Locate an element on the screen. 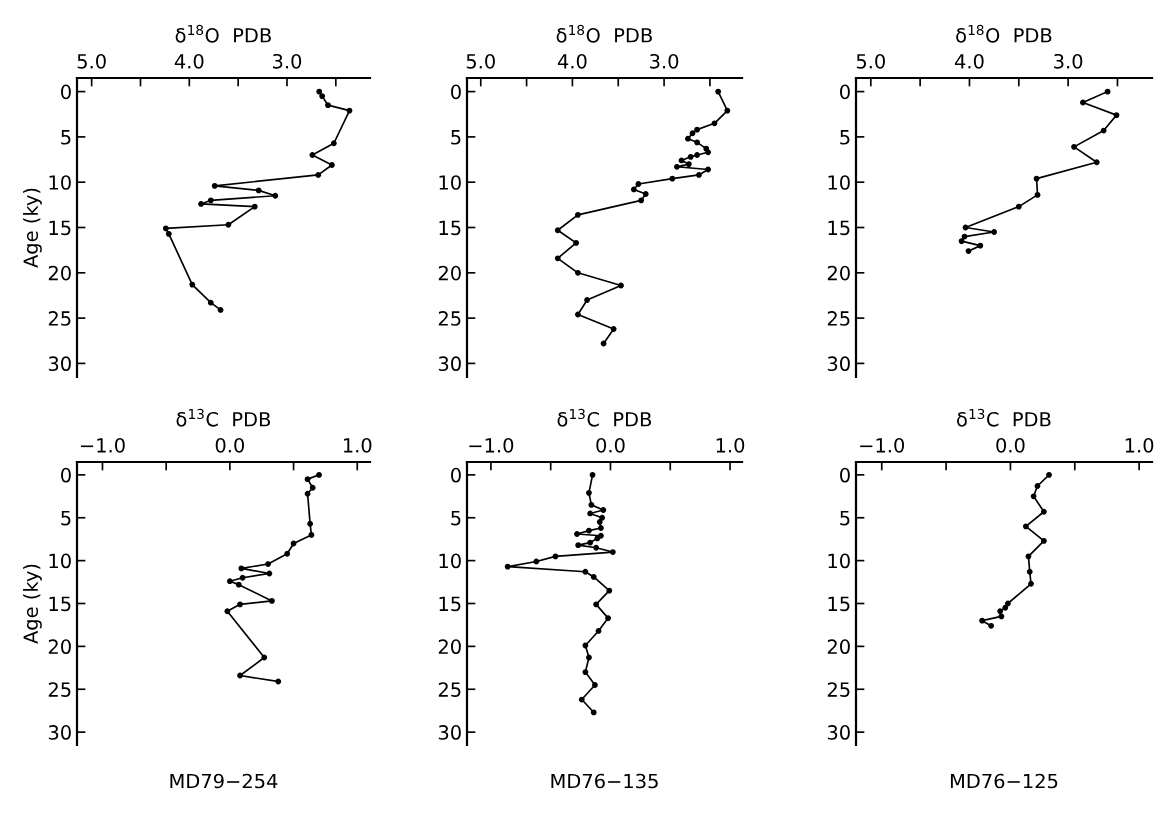 This screenshot has height=814, width=1158. x-tick-label: 0.0 is located at coordinates (1010, 445).